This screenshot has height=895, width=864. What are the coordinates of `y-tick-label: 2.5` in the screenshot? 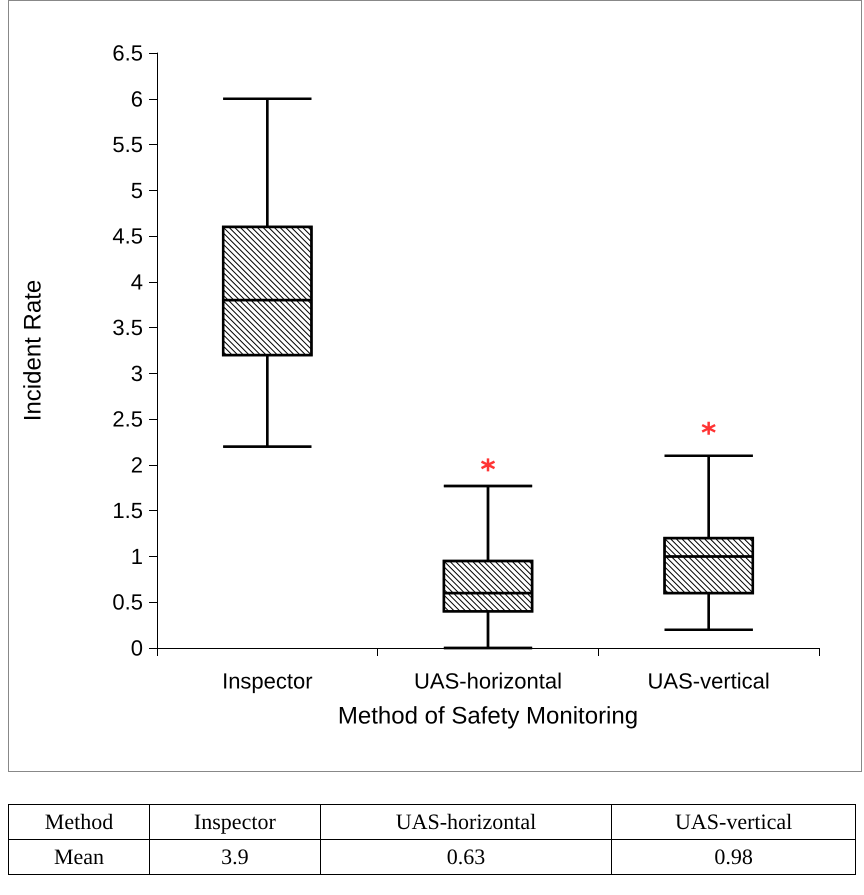 It's located at (127, 419).